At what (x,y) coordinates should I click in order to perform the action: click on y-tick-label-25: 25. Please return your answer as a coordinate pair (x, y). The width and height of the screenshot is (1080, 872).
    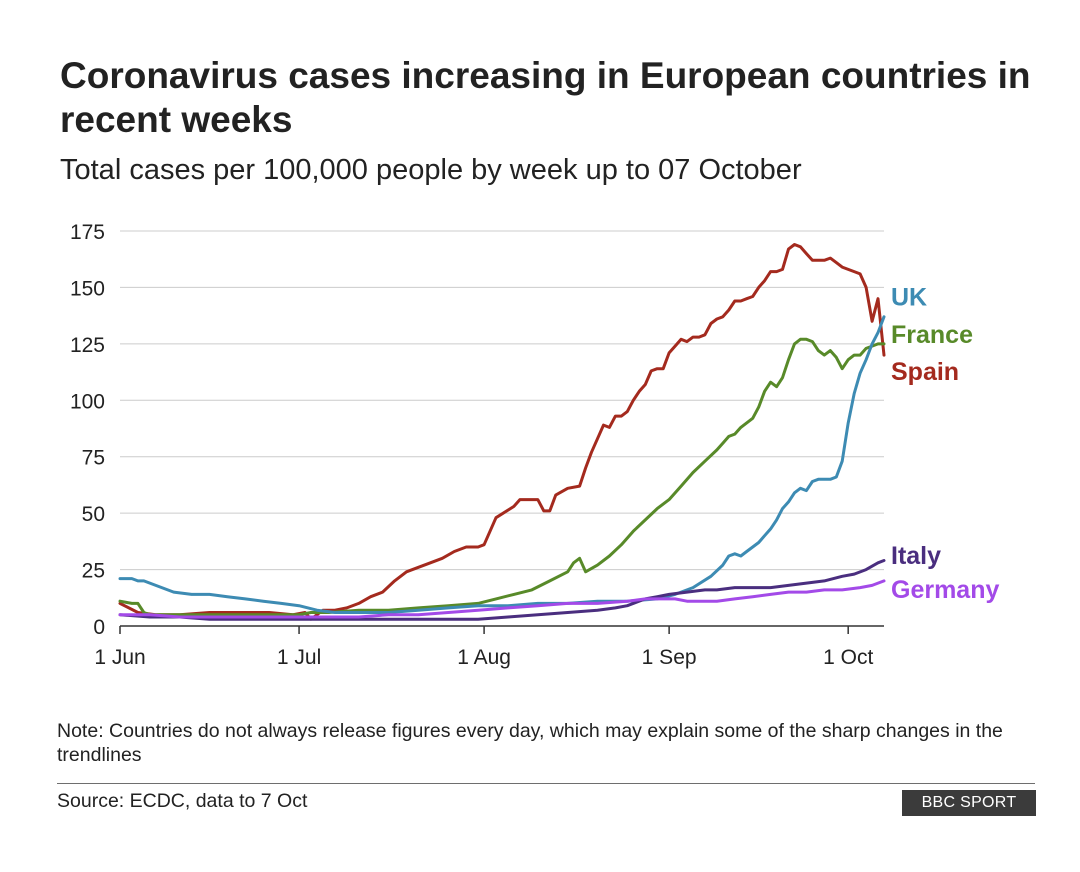
    Looking at the image, I should click on (93, 571).